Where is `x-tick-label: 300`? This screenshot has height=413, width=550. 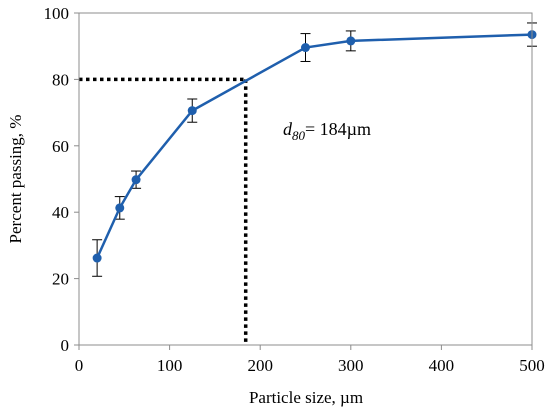
x-tick-label: 300 is located at coordinates (351, 365).